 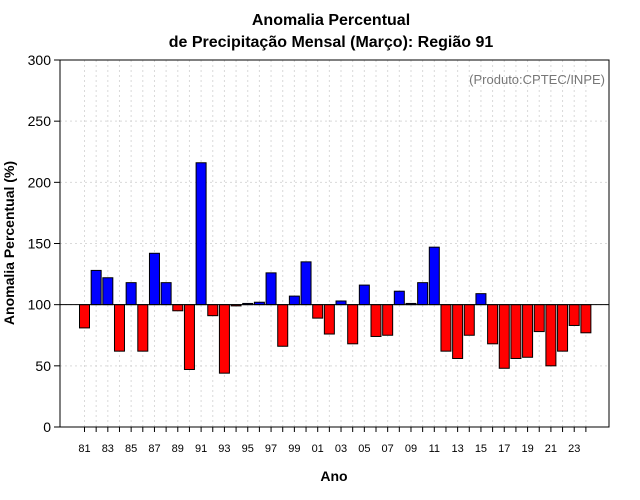 What do you see at coordinates (527, 449) in the screenshot?
I see `x-tick-label: 19` at bounding box center [527, 449].